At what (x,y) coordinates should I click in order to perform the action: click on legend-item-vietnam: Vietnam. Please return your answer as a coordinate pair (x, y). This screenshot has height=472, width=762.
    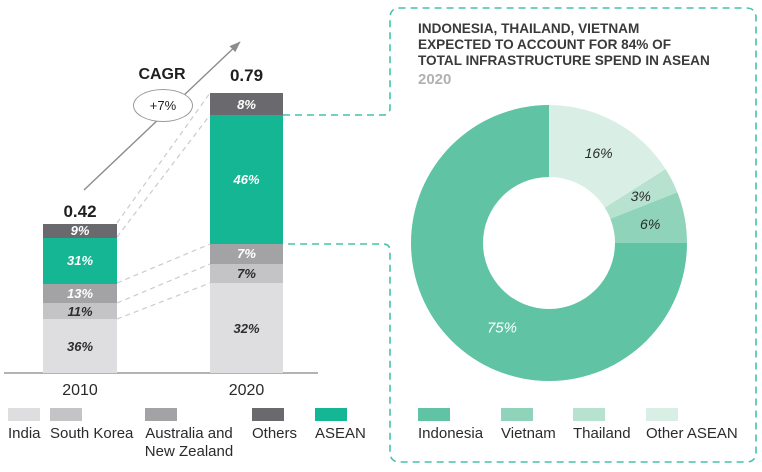
    Looking at the image, I should click on (528, 425).